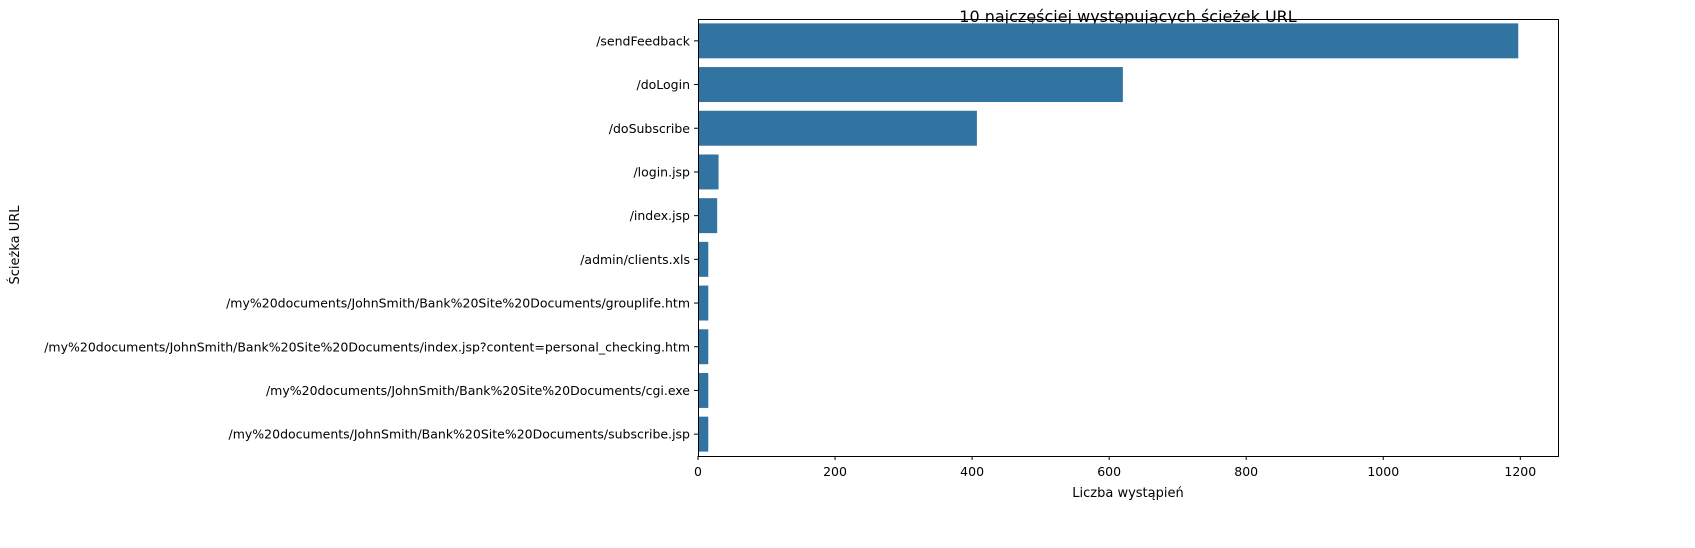  What do you see at coordinates (15, 245) in the screenshot?
I see `y-axis-label: Ścieżka URL` at bounding box center [15, 245].